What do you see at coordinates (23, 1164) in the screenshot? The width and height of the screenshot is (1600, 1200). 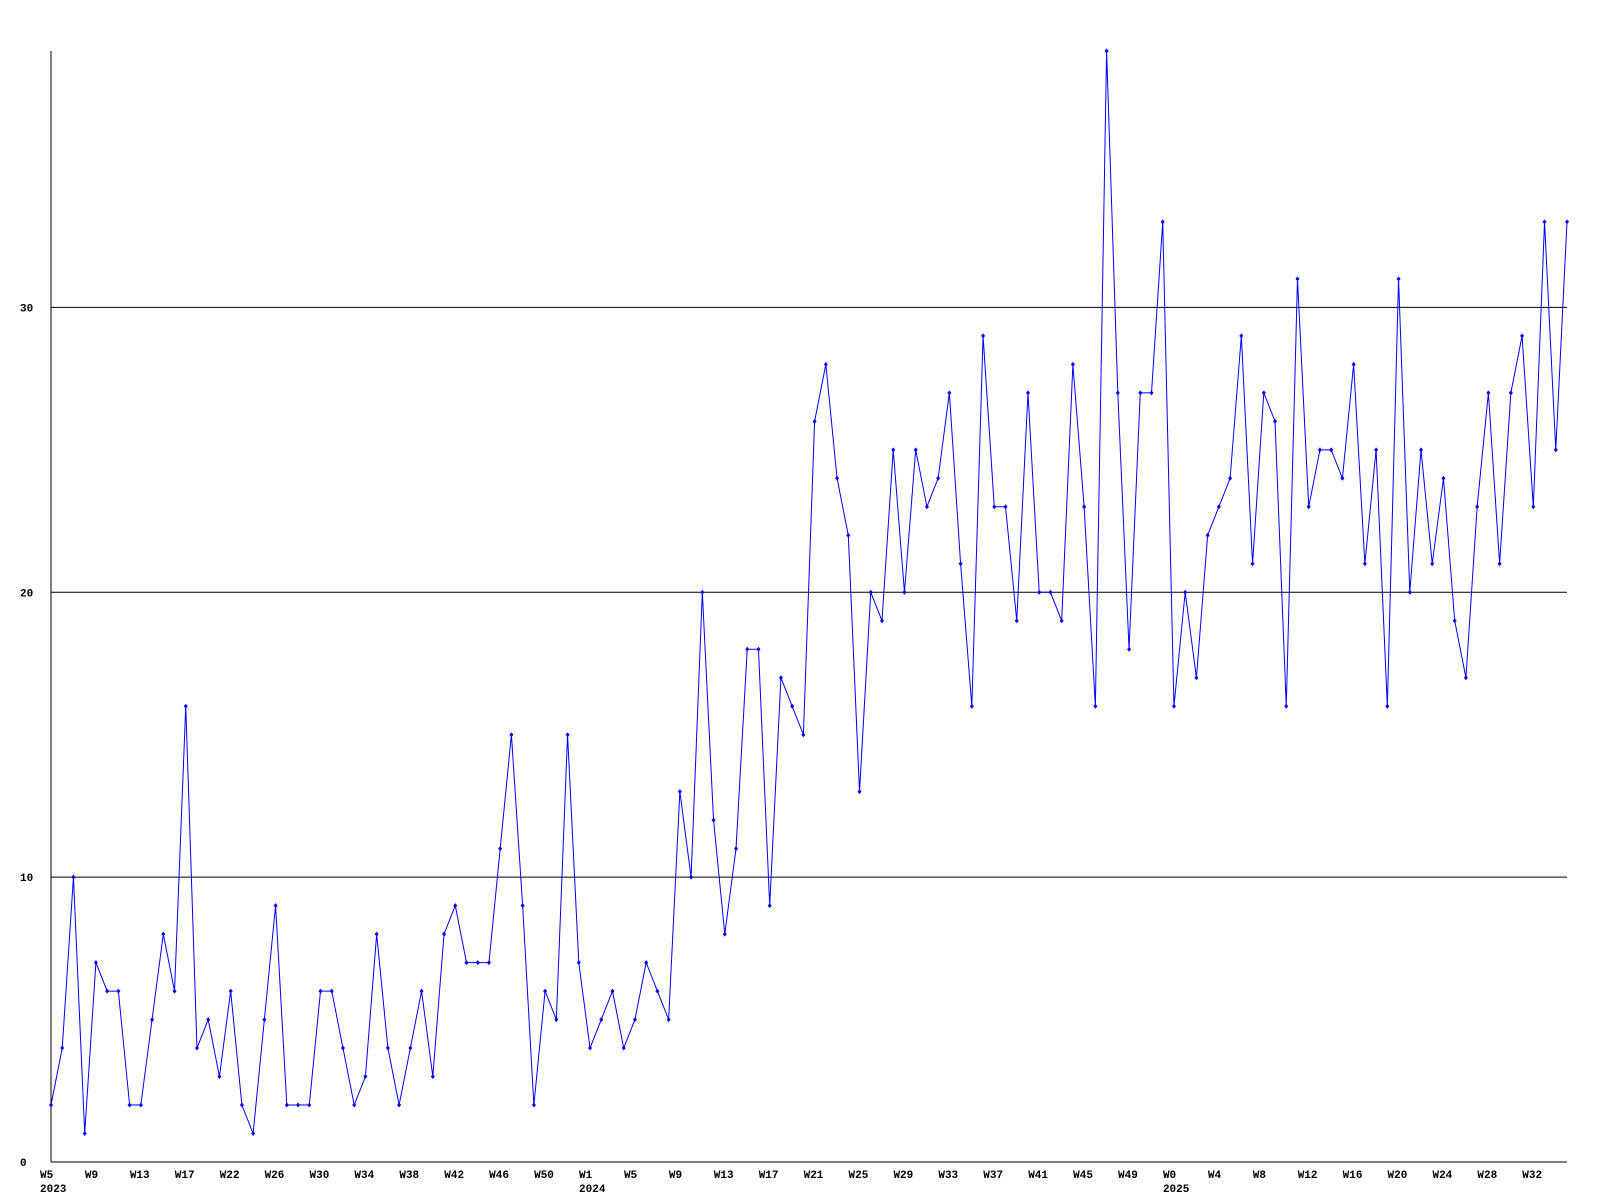 I see `y-tick-label: 0` at bounding box center [23, 1164].